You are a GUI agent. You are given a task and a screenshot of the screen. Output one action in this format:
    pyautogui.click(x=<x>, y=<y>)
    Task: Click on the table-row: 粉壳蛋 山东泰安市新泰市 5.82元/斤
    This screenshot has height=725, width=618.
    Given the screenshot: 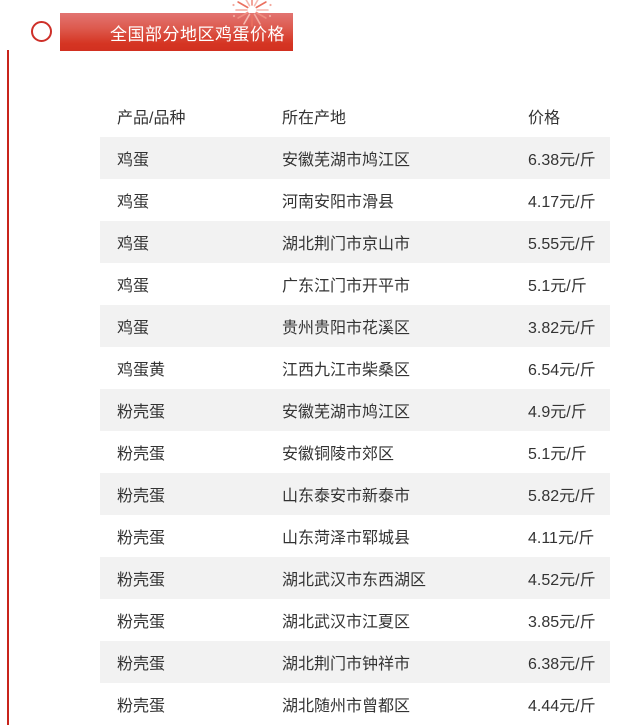 What is the action you would take?
    pyautogui.click(x=355, y=494)
    